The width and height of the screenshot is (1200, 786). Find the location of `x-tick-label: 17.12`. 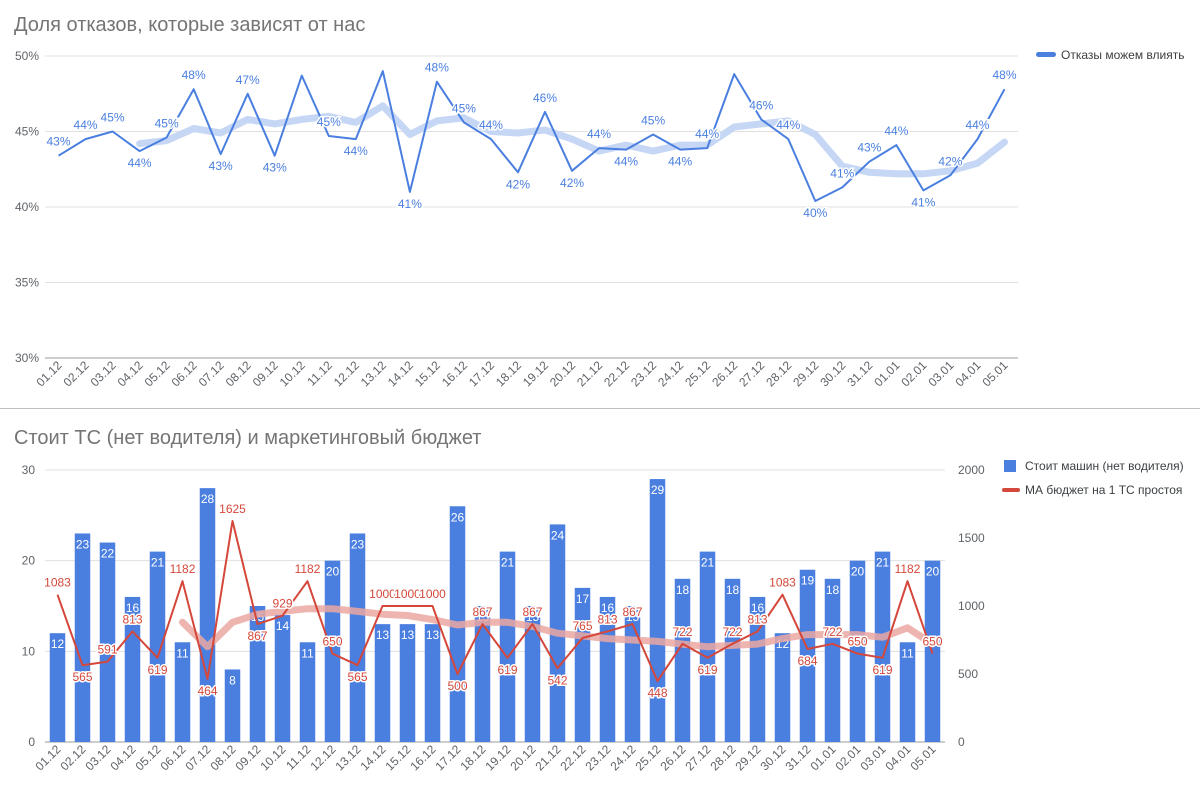

x-tick-label: 17.12 is located at coordinates (447, 757).